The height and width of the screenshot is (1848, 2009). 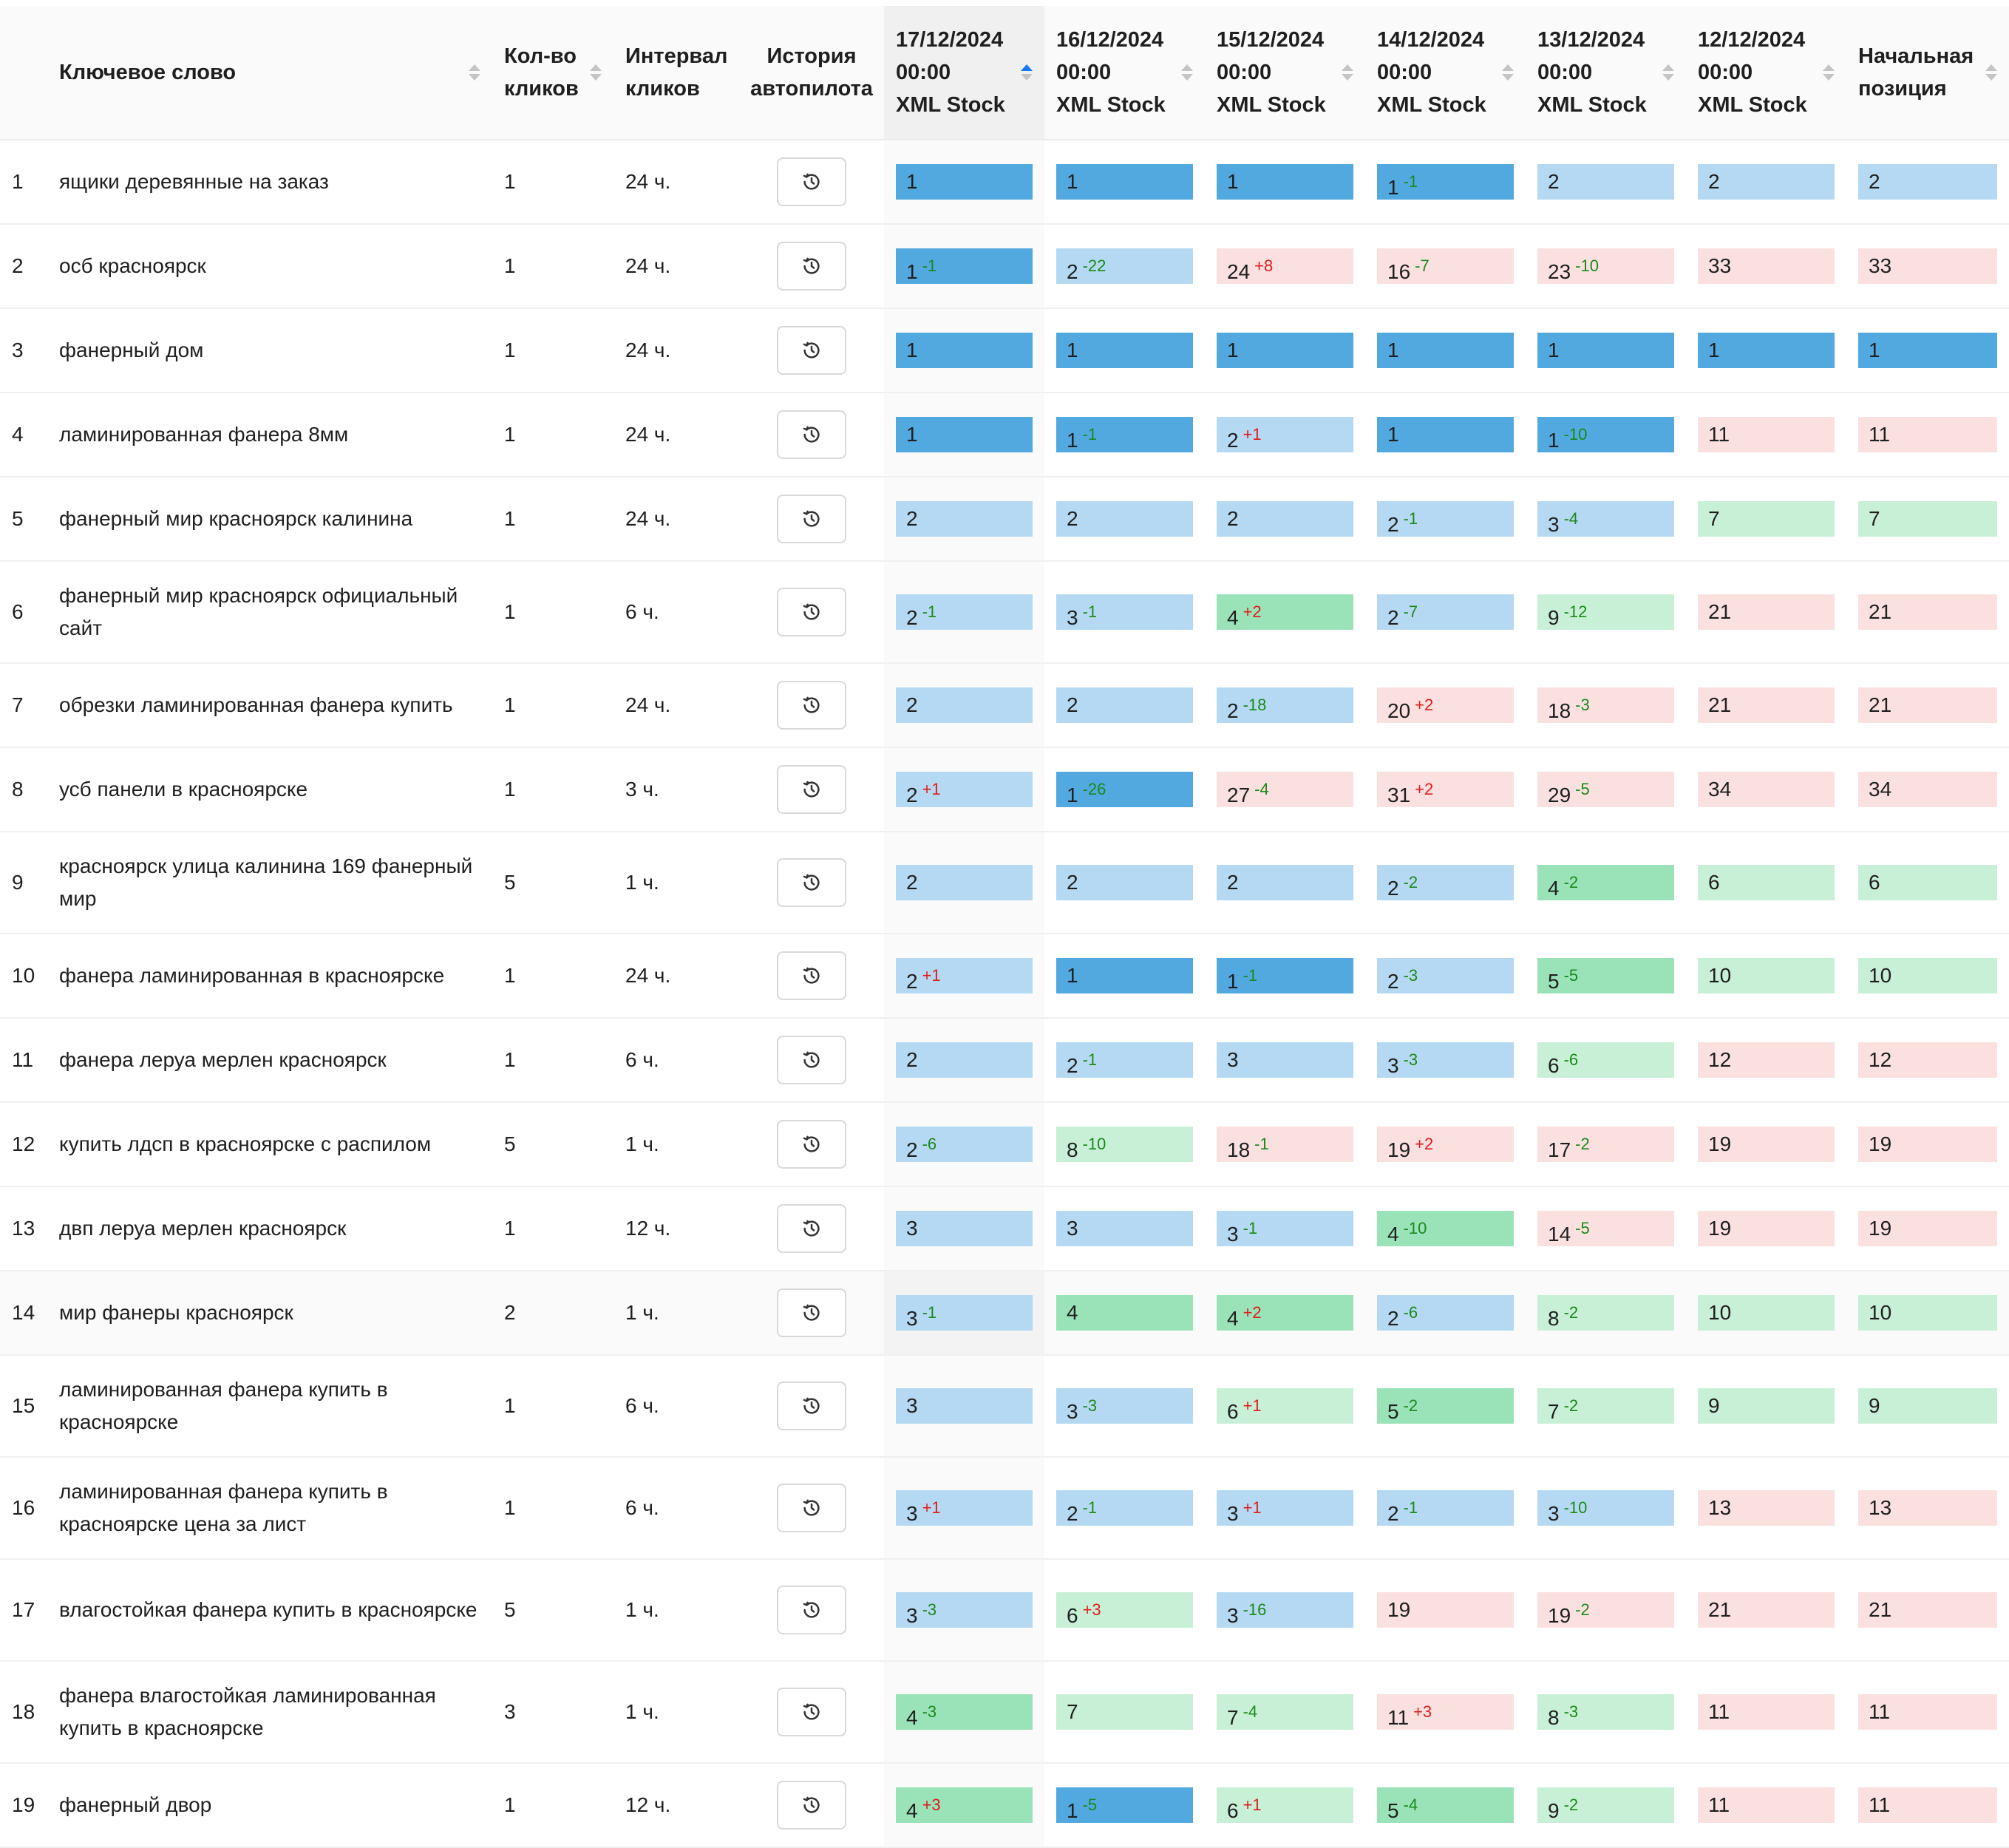 I want to click on clicks-cell: 1, so click(x=510, y=434).